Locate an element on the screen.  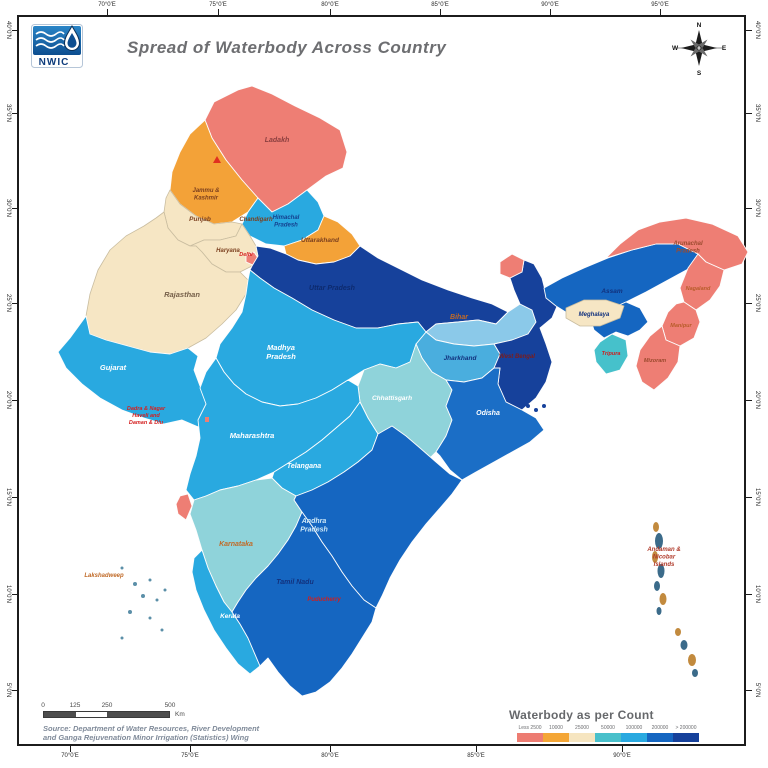
sundarban-islands is located at coordinates (536, 408).